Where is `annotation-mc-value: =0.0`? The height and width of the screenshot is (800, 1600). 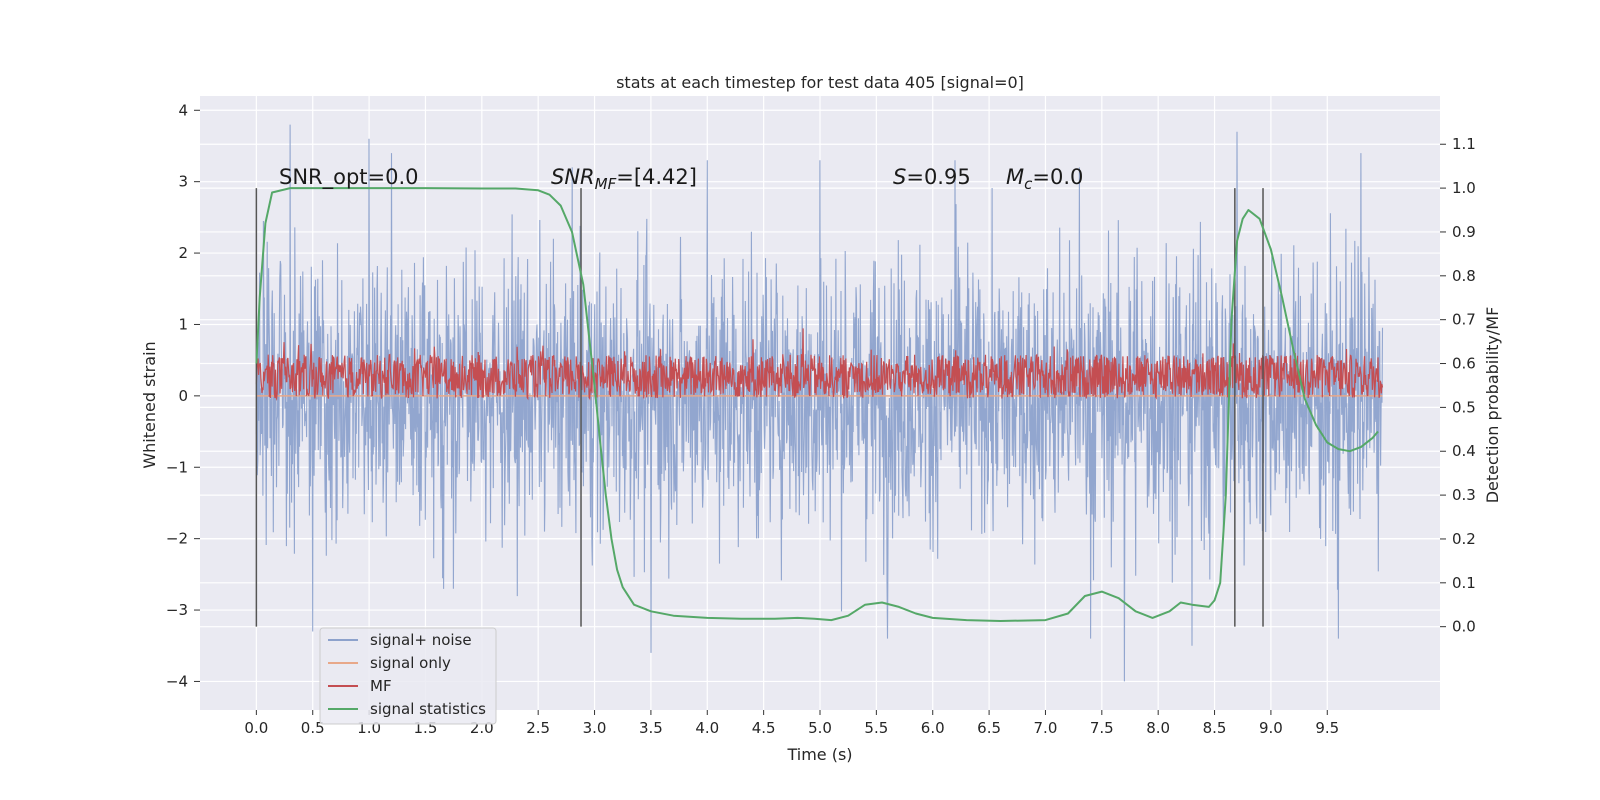 annotation-mc-value: =0.0 is located at coordinates (1057, 177).